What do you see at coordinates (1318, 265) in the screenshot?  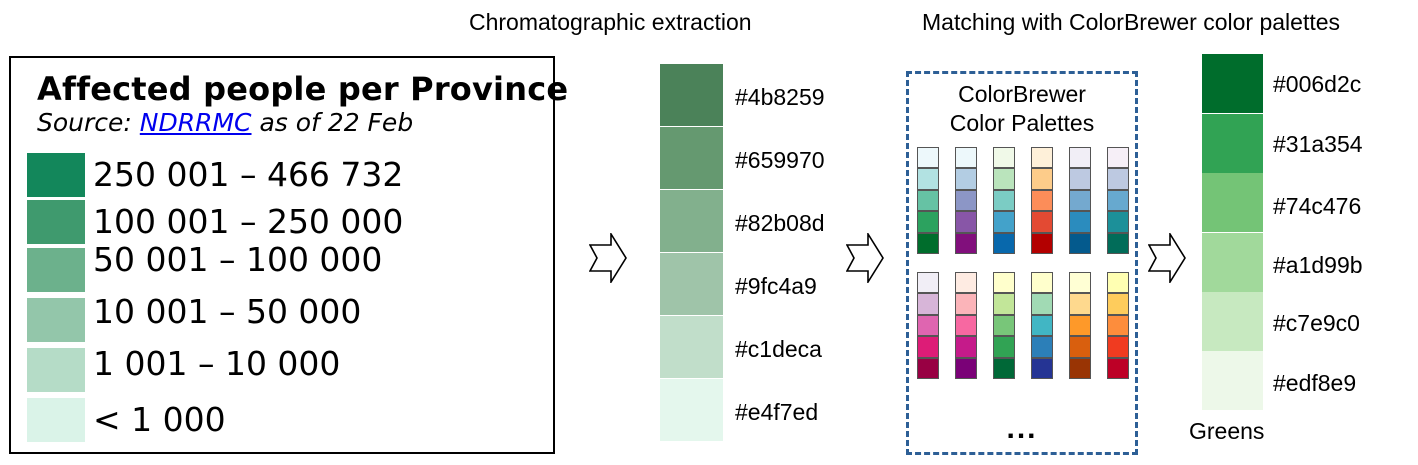 I see `greens-hex: #a1d99b` at bounding box center [1318, 265].